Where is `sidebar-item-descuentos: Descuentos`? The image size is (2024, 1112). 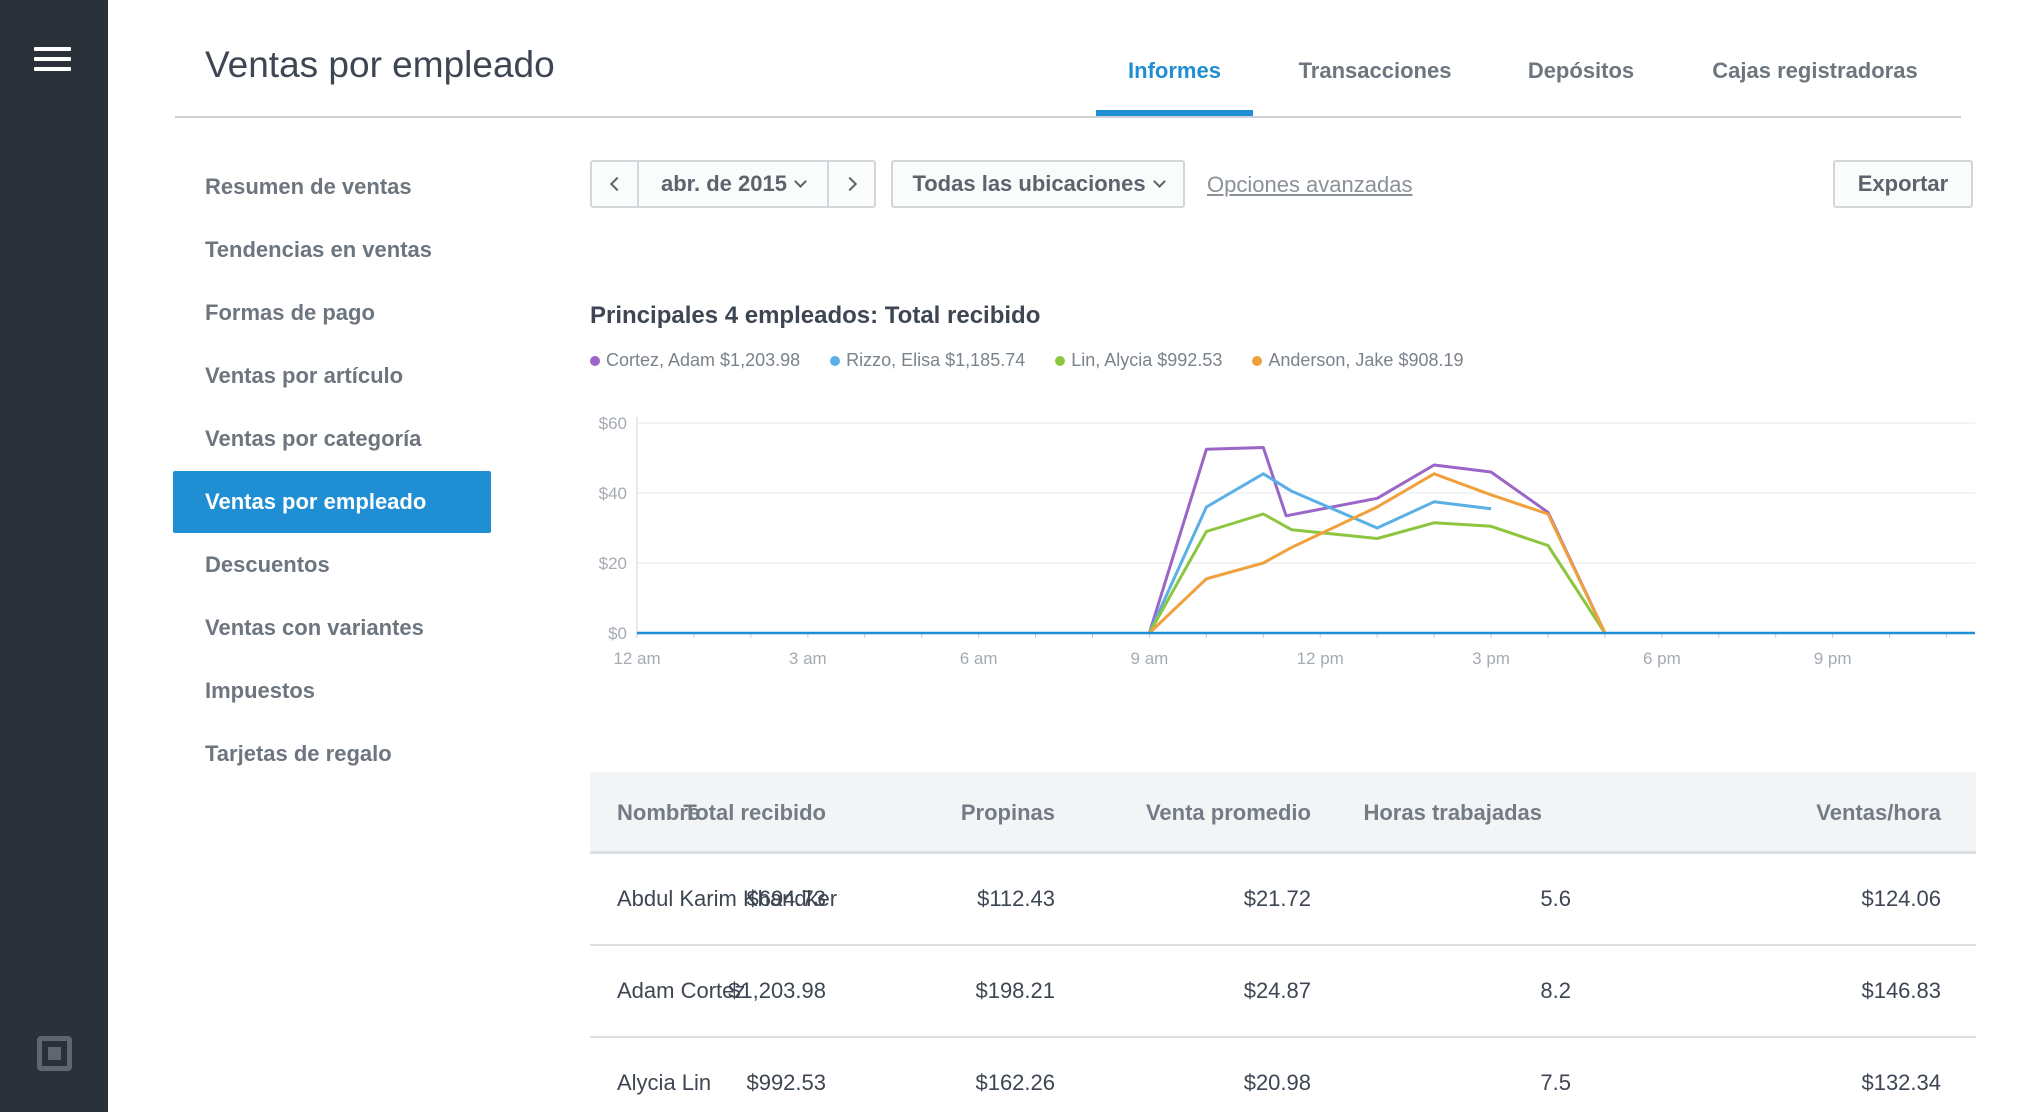 sidebar-item-descuentos: Descuentos is located at coordinates (267, 564).